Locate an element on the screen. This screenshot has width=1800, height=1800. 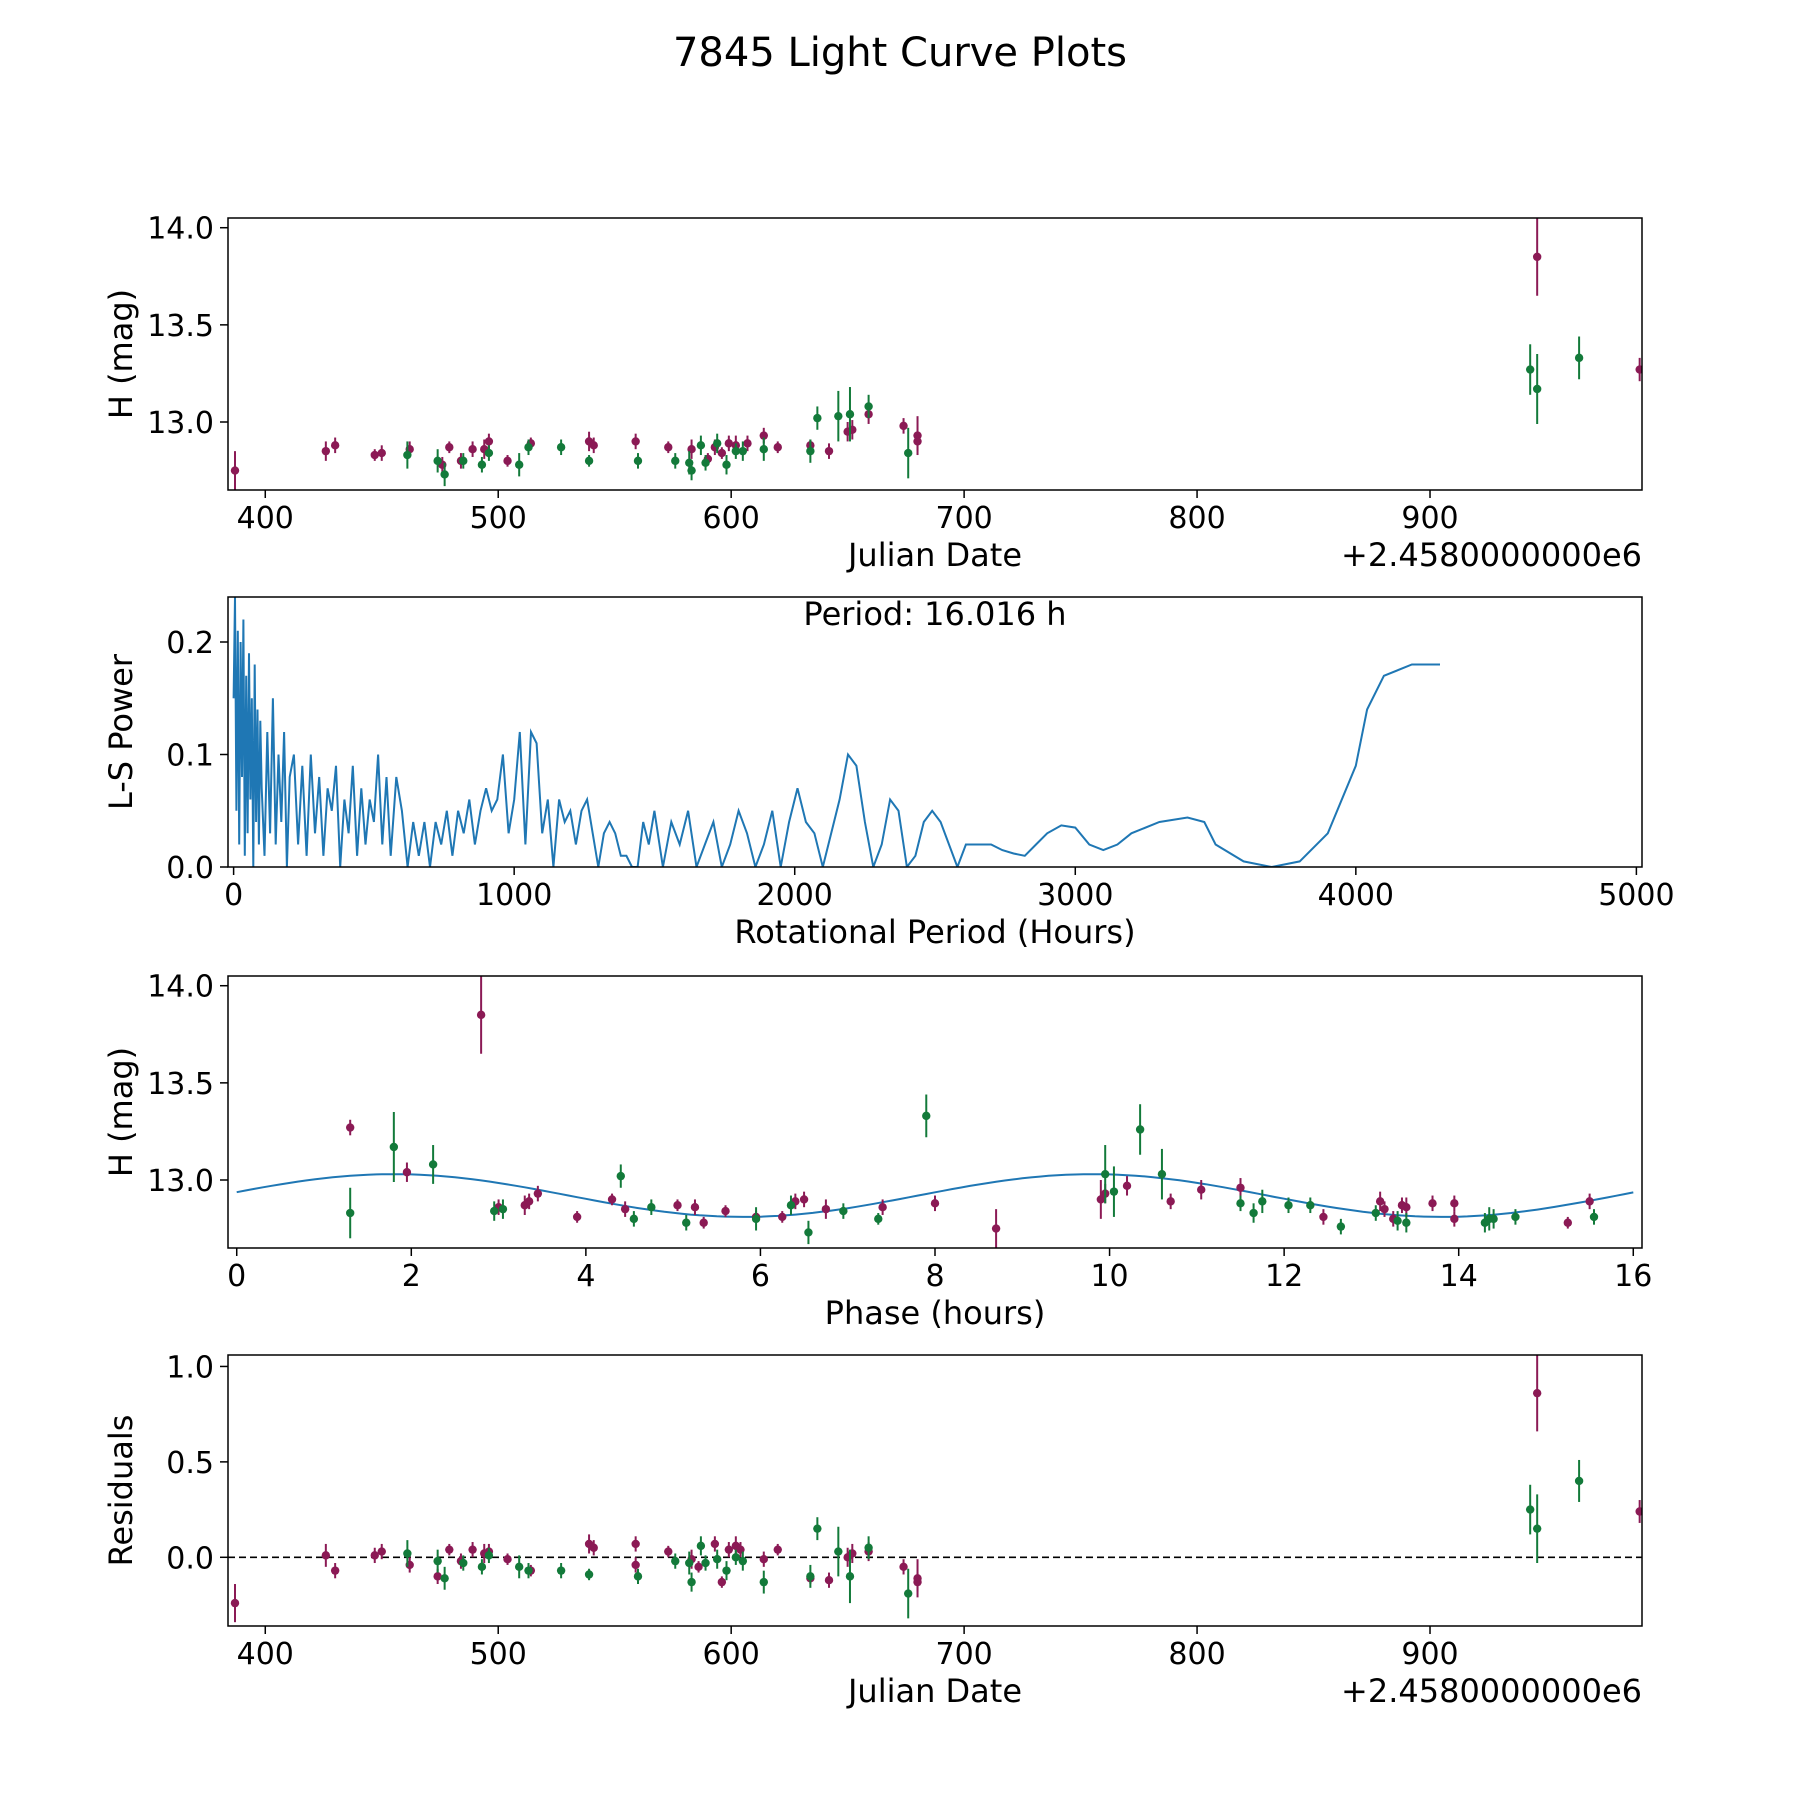
x-tick-label: 900 is located at coordinates (1429, 518).